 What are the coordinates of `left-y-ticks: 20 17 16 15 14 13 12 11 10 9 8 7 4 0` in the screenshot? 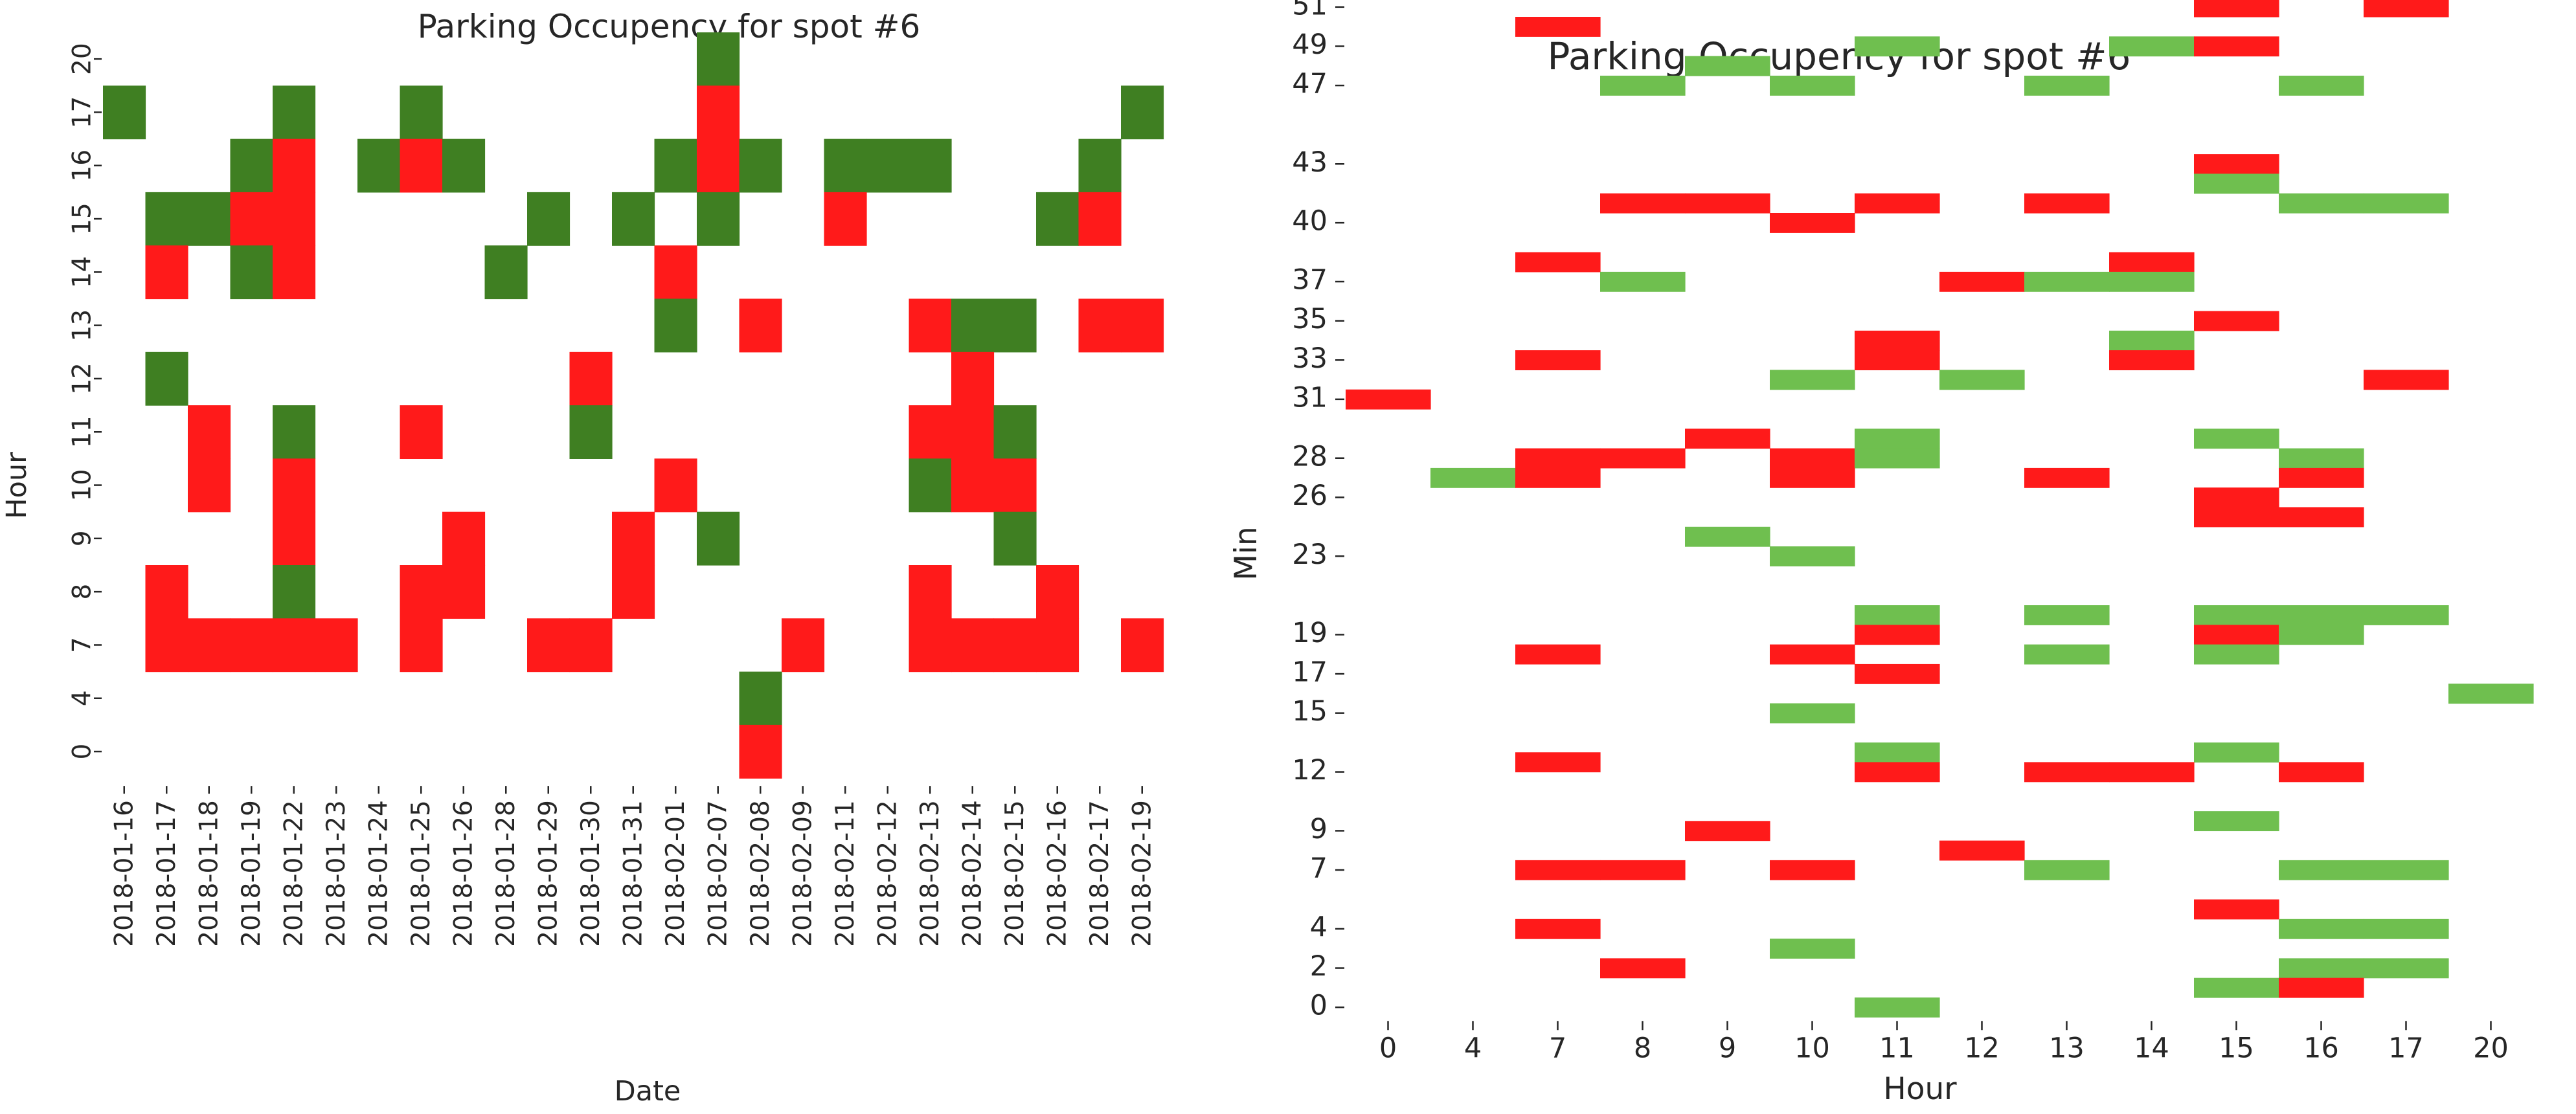 It's located at (85, 401).